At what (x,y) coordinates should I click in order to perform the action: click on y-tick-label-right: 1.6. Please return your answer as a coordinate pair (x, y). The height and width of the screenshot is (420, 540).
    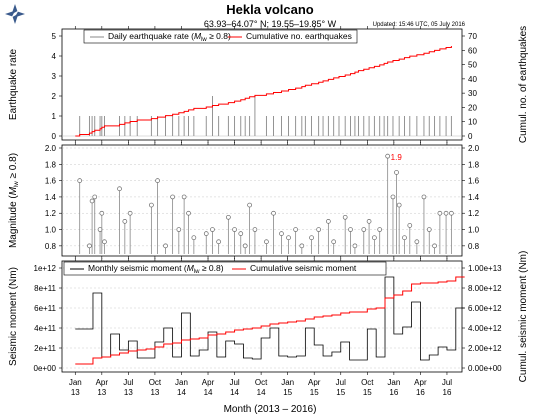
    Looking at the image, I should click on (474, 181).